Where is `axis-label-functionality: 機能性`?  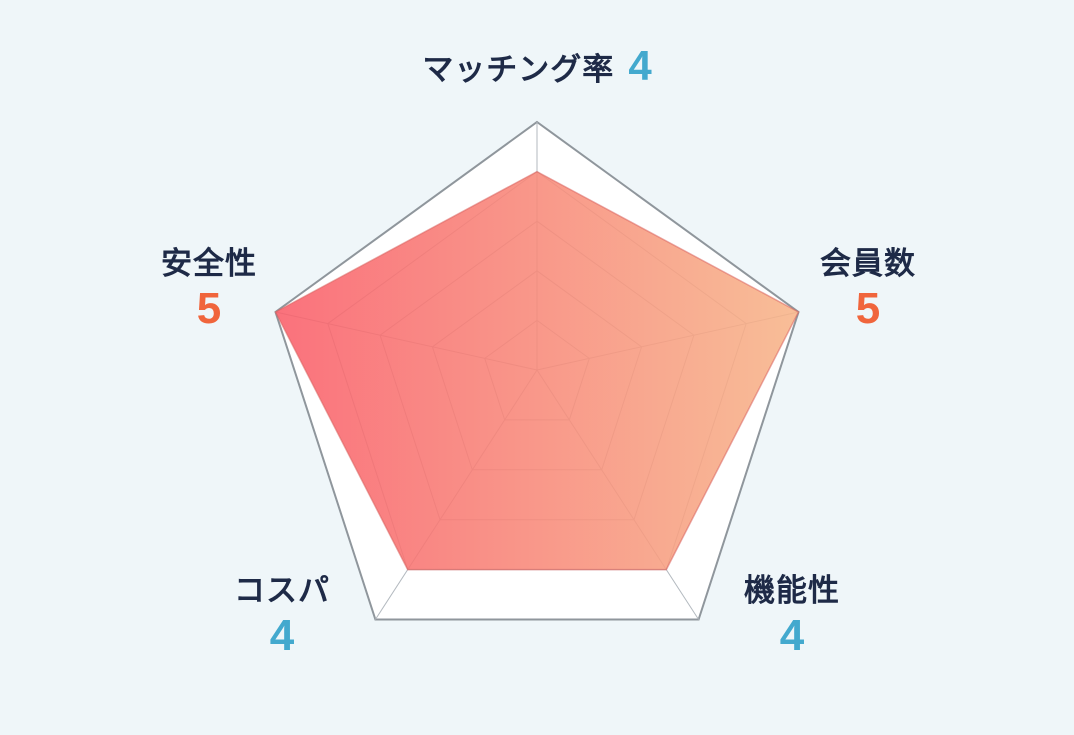
axis-label-functionality: 機能性 is located at coordinates (792, 590).